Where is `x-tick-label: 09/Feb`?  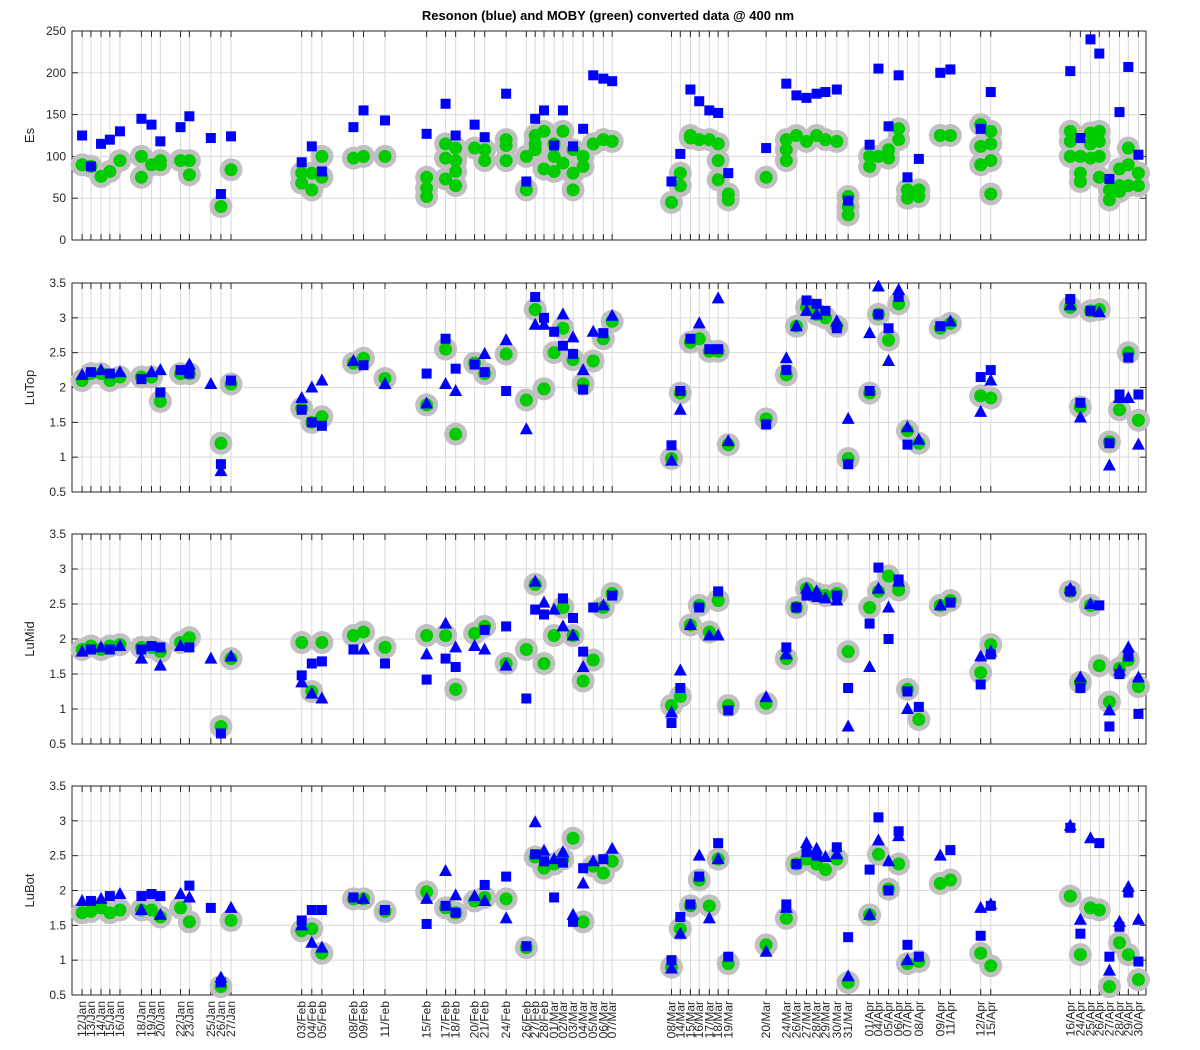 x-tick-label: 09/Feb is located at coordinates (364, 1020).